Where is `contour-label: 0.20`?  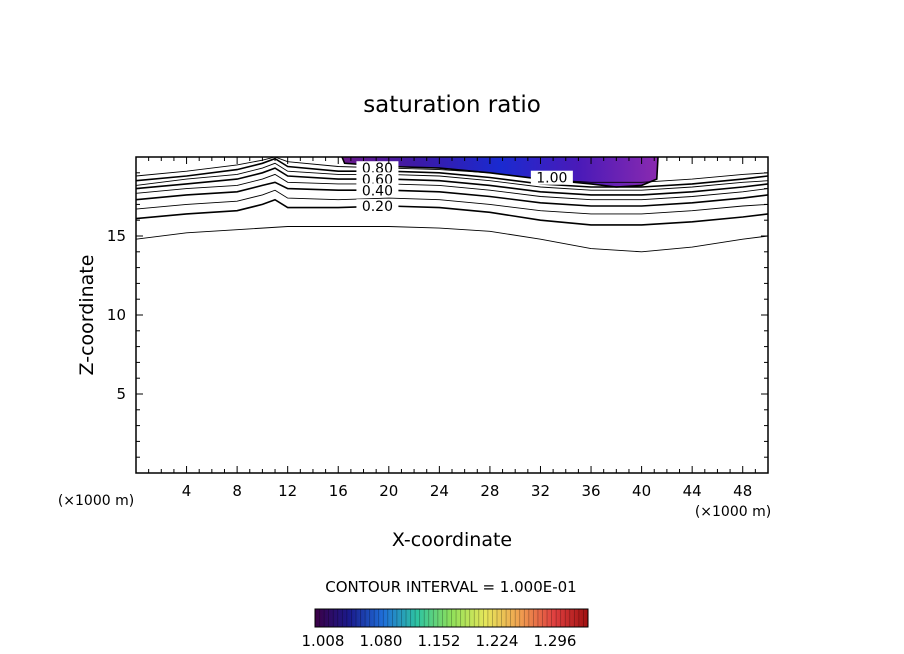
contour-label: 0.20 is located at coordinates (377, 207).